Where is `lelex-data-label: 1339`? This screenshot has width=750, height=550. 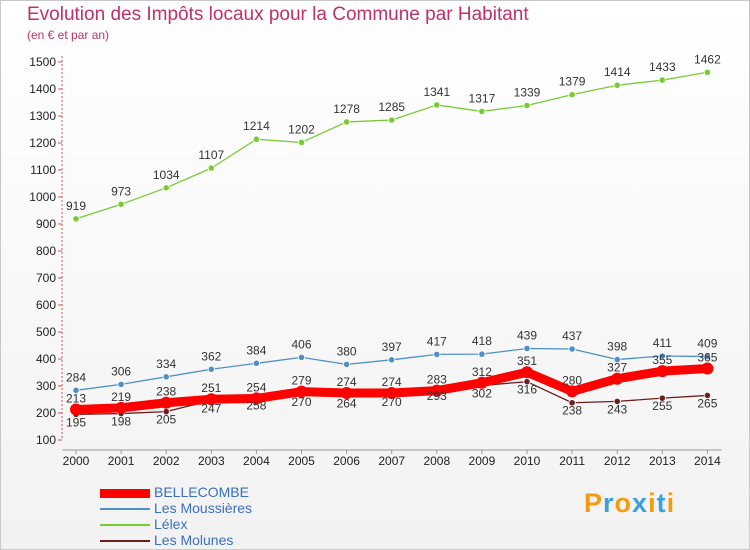 lelex-data-label: 1339 is located at coordinates (527, 92).